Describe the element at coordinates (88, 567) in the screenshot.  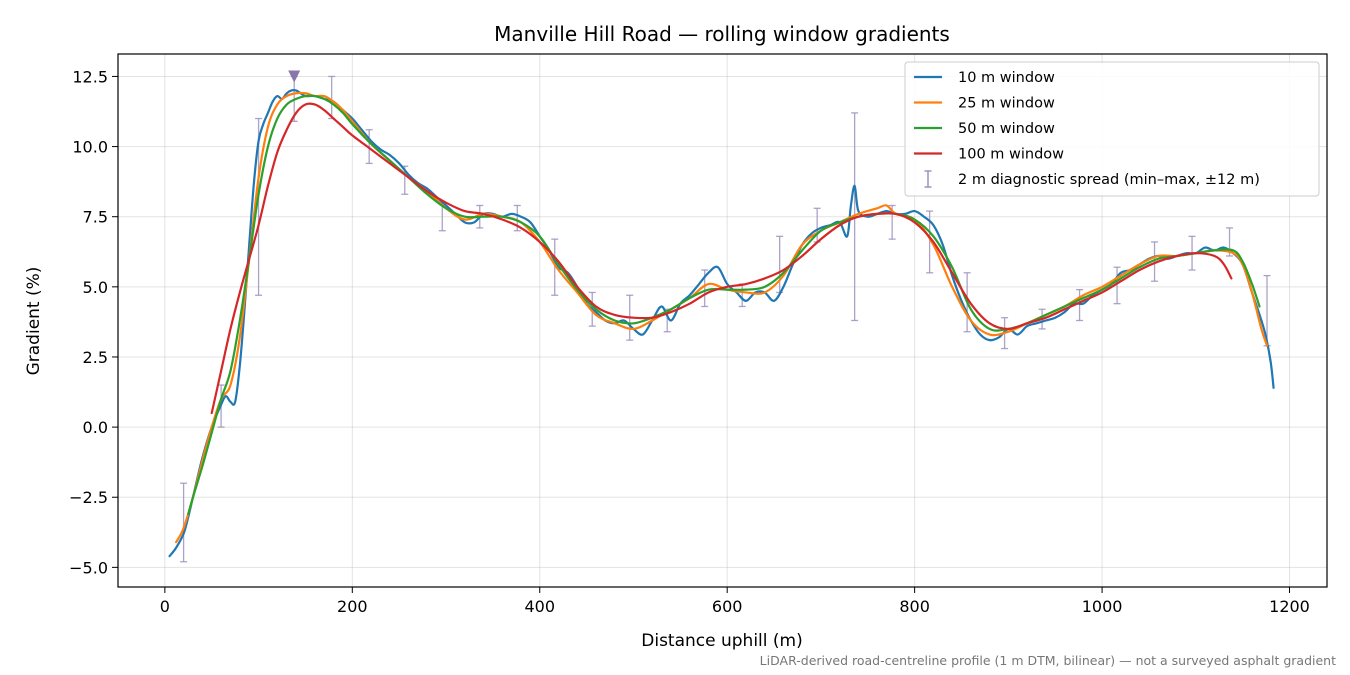
I see `y-tick-label: −5.0` at that location.